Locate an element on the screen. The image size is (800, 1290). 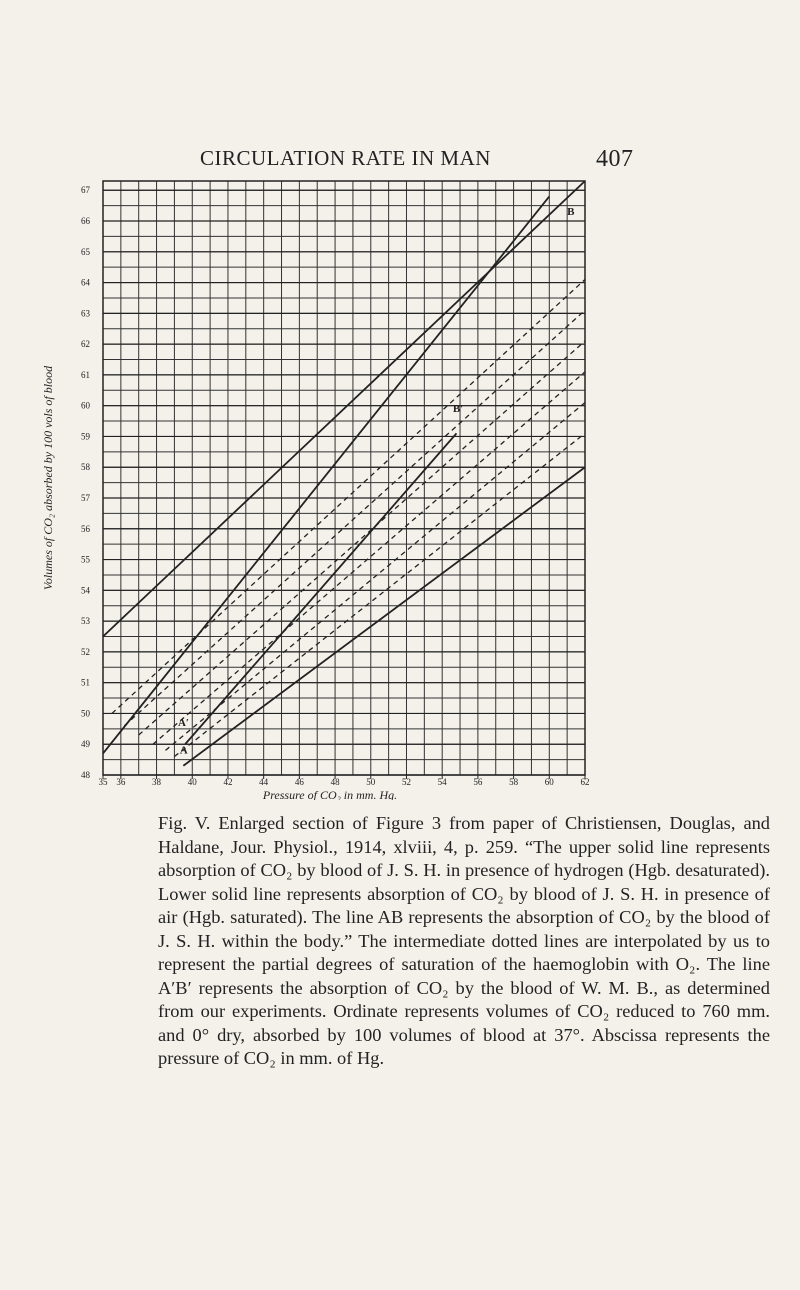
y-tick-label: 66 is located at coordinates (86, 221).